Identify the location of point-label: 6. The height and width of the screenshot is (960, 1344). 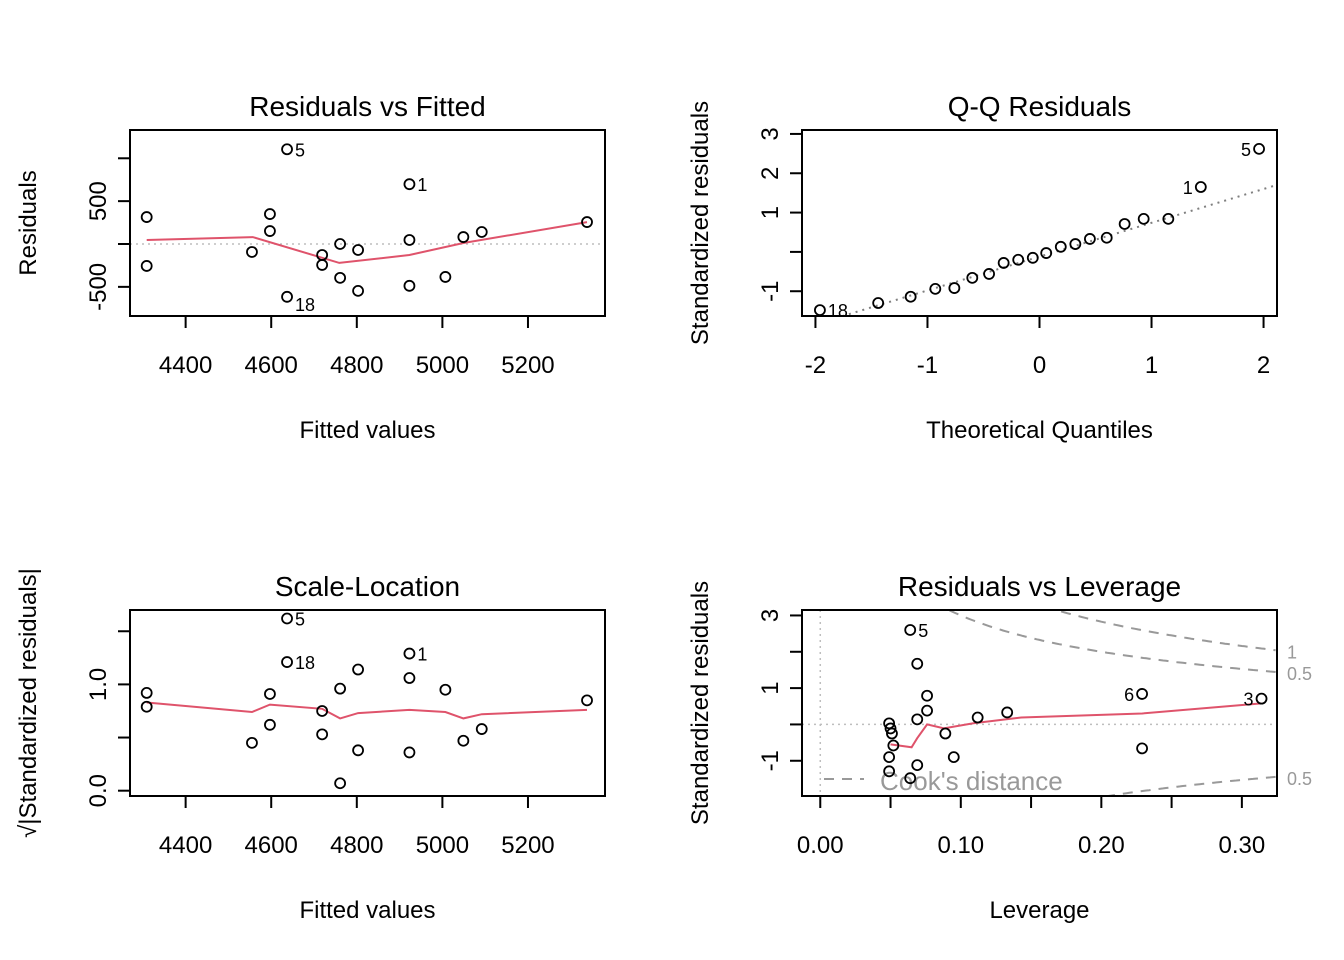
(1129, 695).